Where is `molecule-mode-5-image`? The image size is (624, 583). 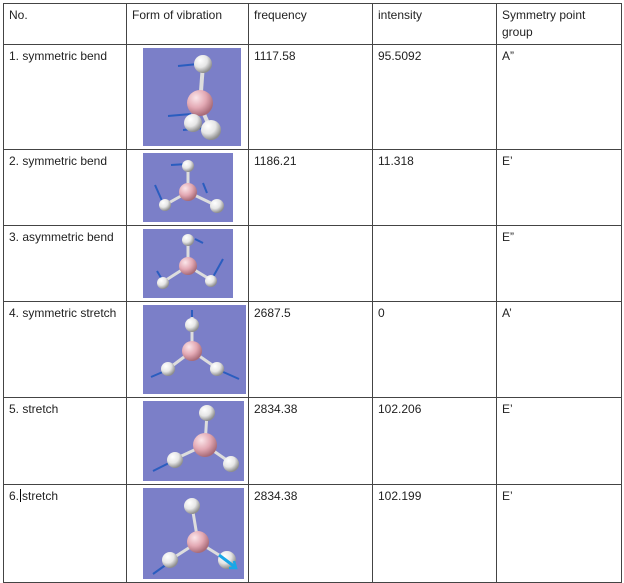 molecule-mode-5-image is located at coordinates (193, 441).